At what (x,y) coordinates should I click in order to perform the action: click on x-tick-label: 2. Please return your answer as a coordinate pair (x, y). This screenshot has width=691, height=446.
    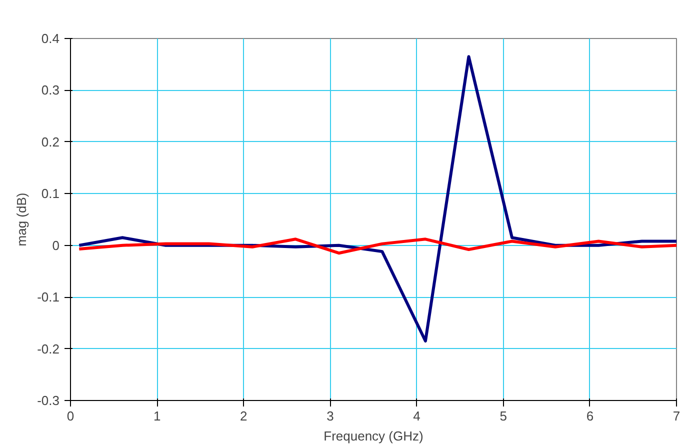
    Looking at the image, I should click on (244, 416).